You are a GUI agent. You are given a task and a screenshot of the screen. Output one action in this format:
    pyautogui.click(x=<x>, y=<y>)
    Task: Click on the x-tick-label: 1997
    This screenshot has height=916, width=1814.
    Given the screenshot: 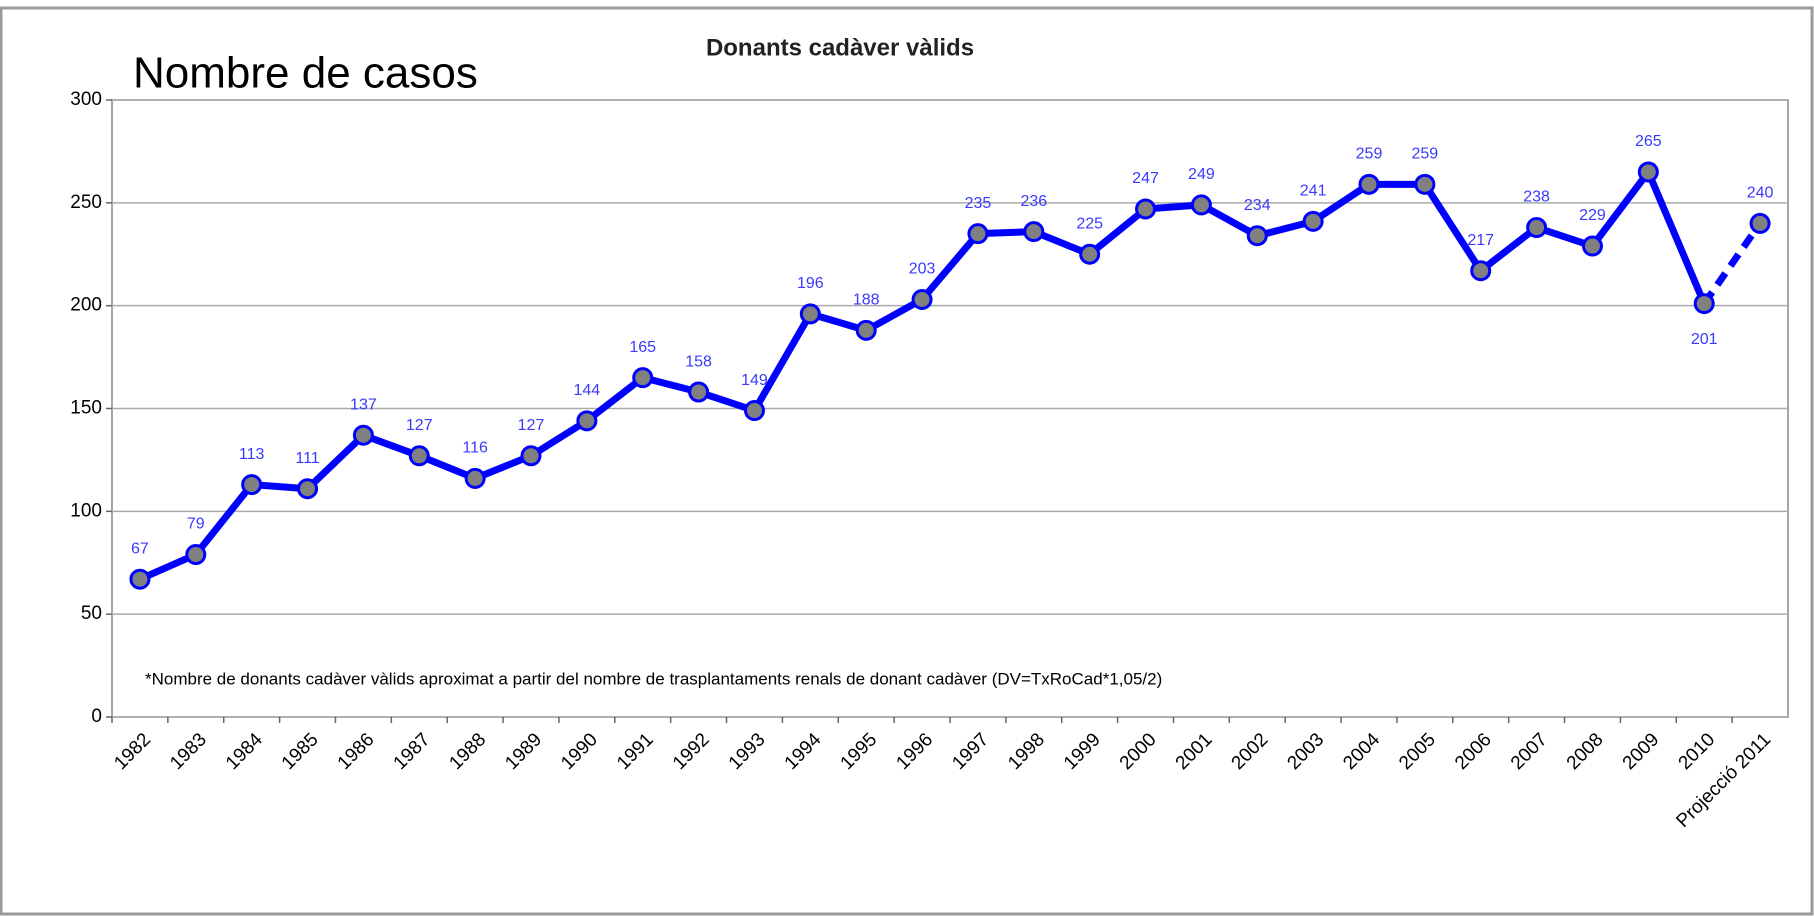 What is the action you would take?
    pyautogui.click(x=970, y=751)
    